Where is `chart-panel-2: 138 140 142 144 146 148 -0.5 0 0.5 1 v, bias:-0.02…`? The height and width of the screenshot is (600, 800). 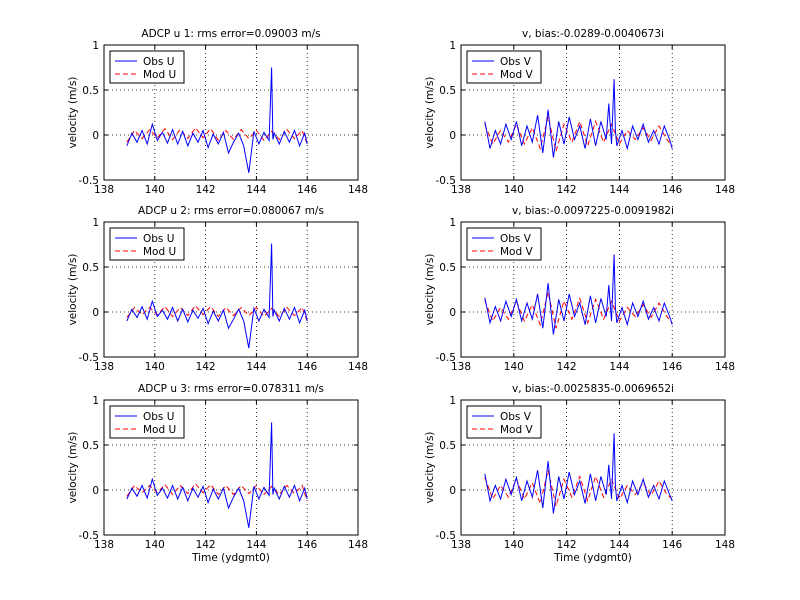
chart-panel-2: 138 140 142 144 146 148 -0.5 0 0.5 1 v, bias:-0.02… is located at coordinates (579, 112).